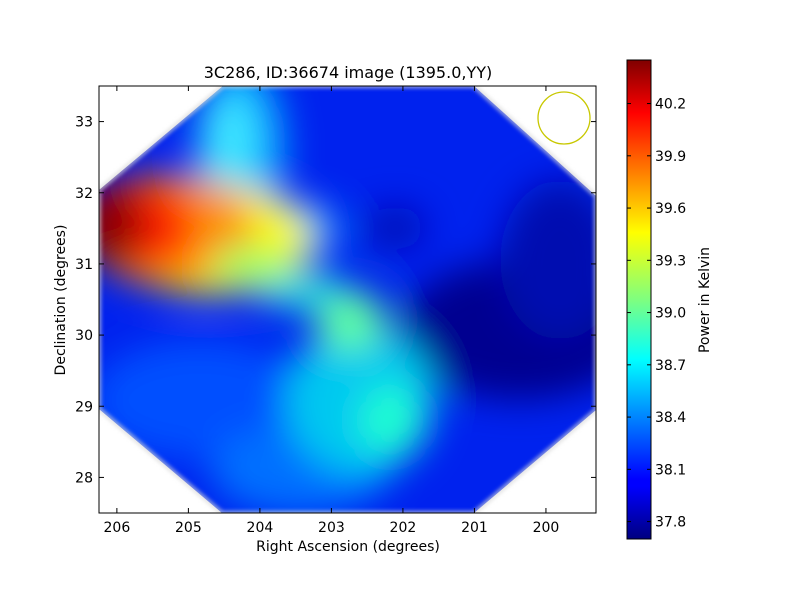 The image size is (800, 600). I want to click on colorbar-tick-label: 40.2, so click(670, 105).